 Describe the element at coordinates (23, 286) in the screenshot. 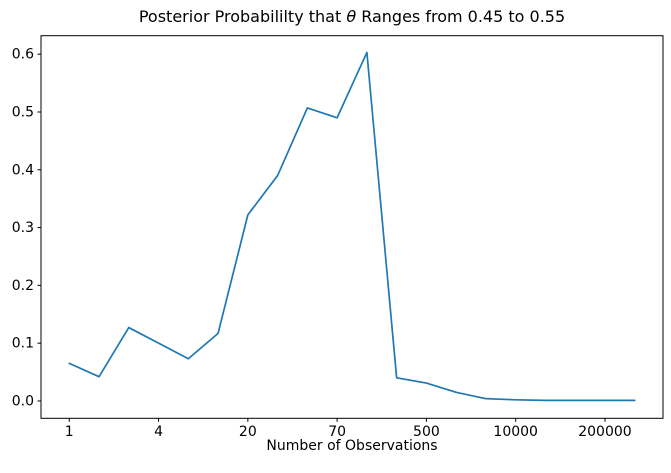

I see `y-tick-label: 0.2` at that location.